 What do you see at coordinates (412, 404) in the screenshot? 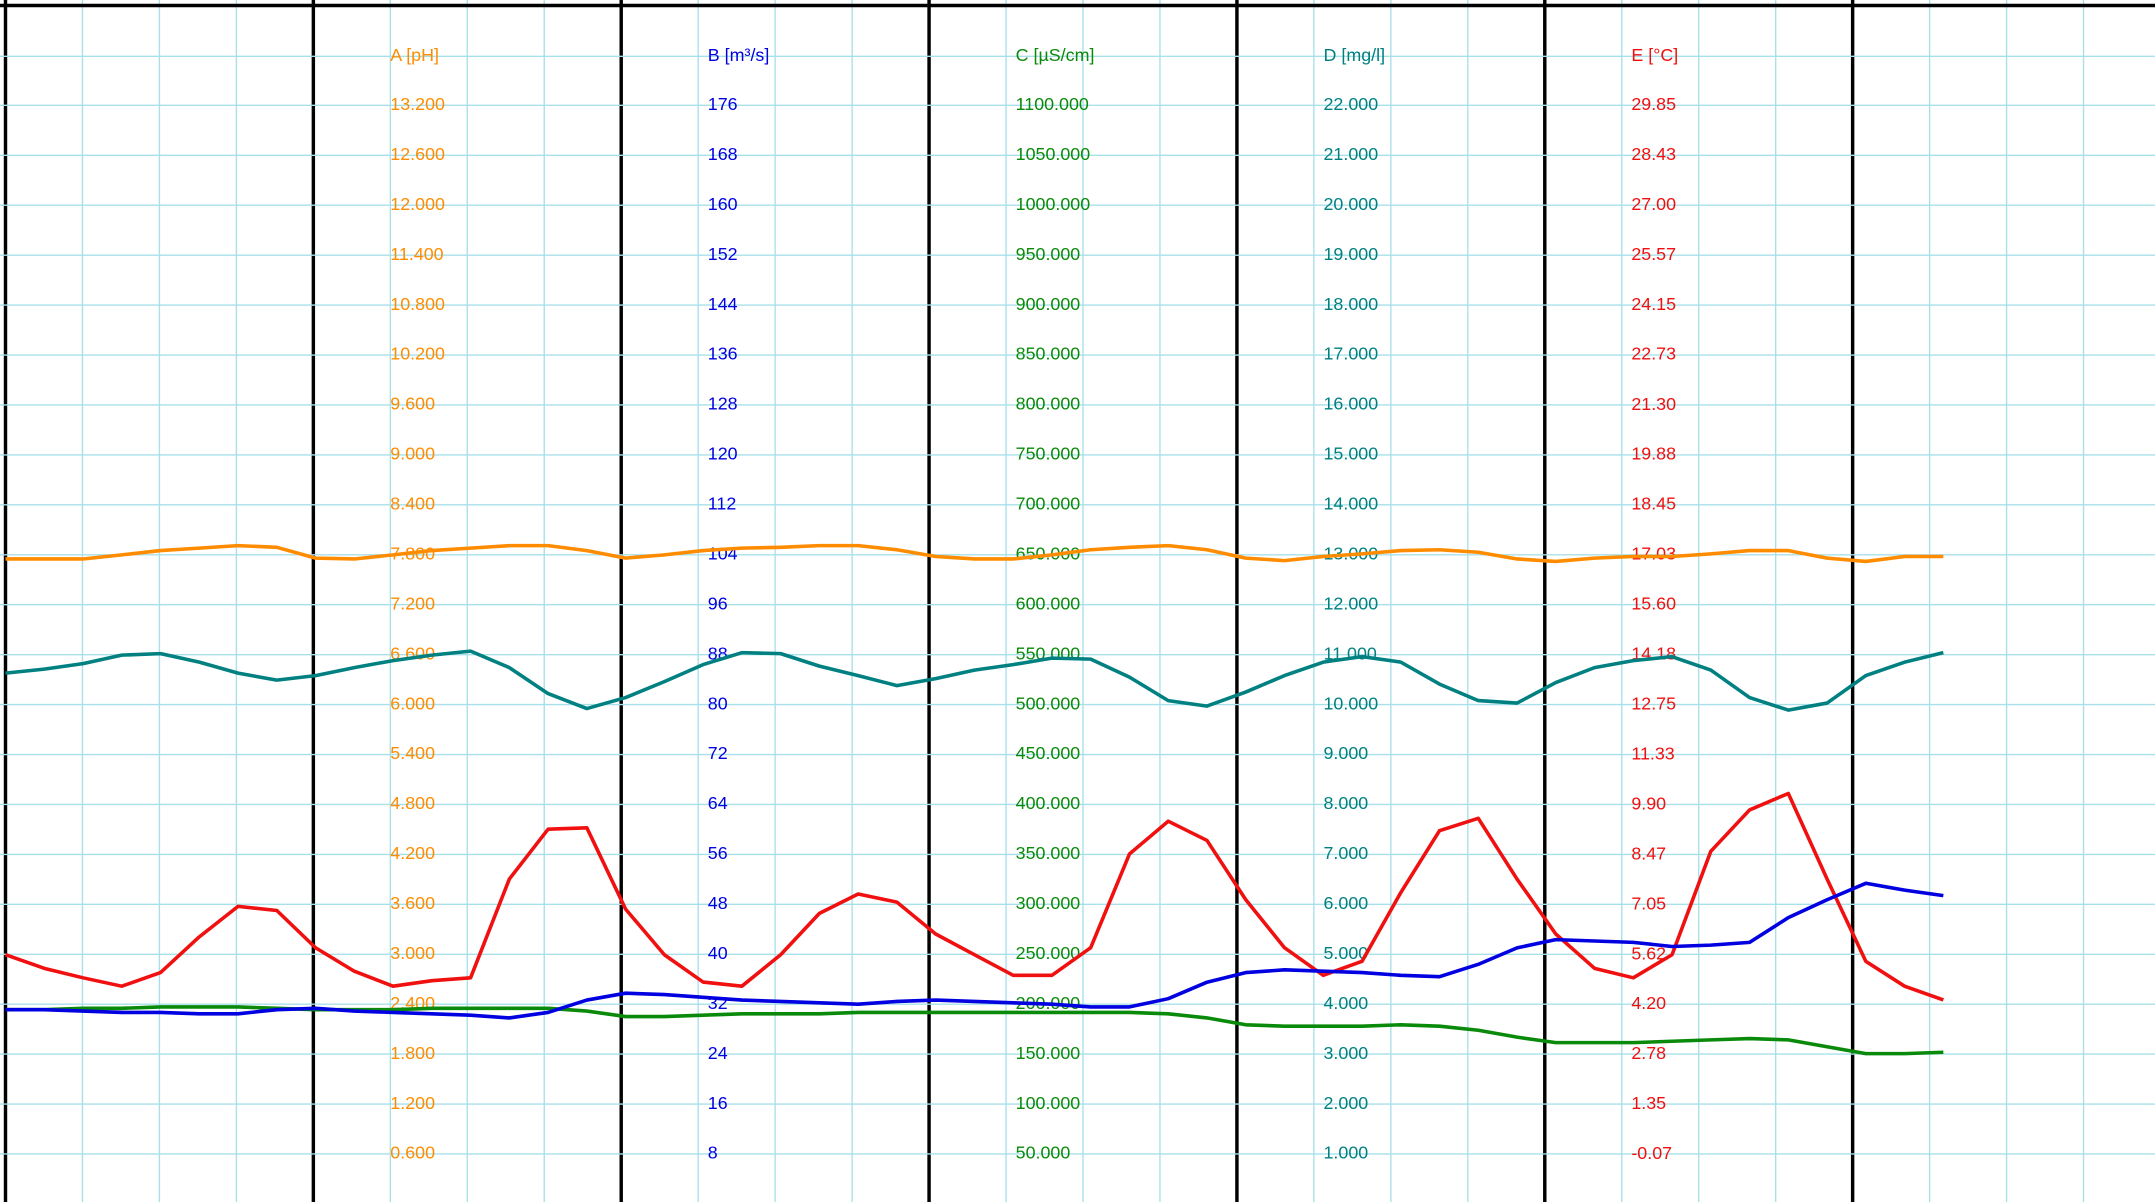
I see `y-tick-label: 9.600` at bounding box center [412, 404].